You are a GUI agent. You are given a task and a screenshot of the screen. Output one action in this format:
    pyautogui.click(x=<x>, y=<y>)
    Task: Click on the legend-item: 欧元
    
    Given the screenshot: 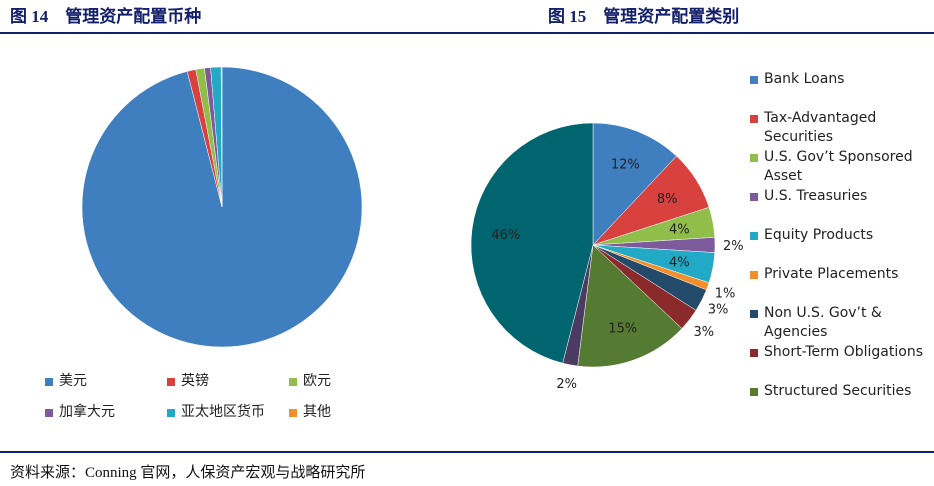 What is the action you would take?
    pyautogui.click(x=349, y=381)
    